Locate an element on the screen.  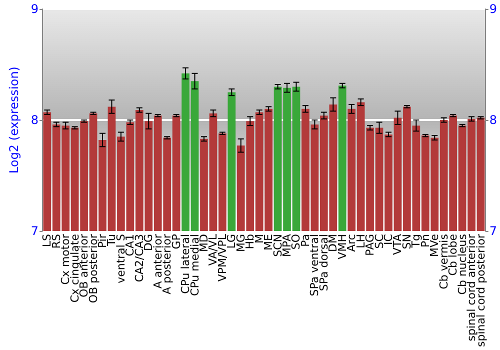
y2-tick-label: 8 is located at coordinates (493, 120).